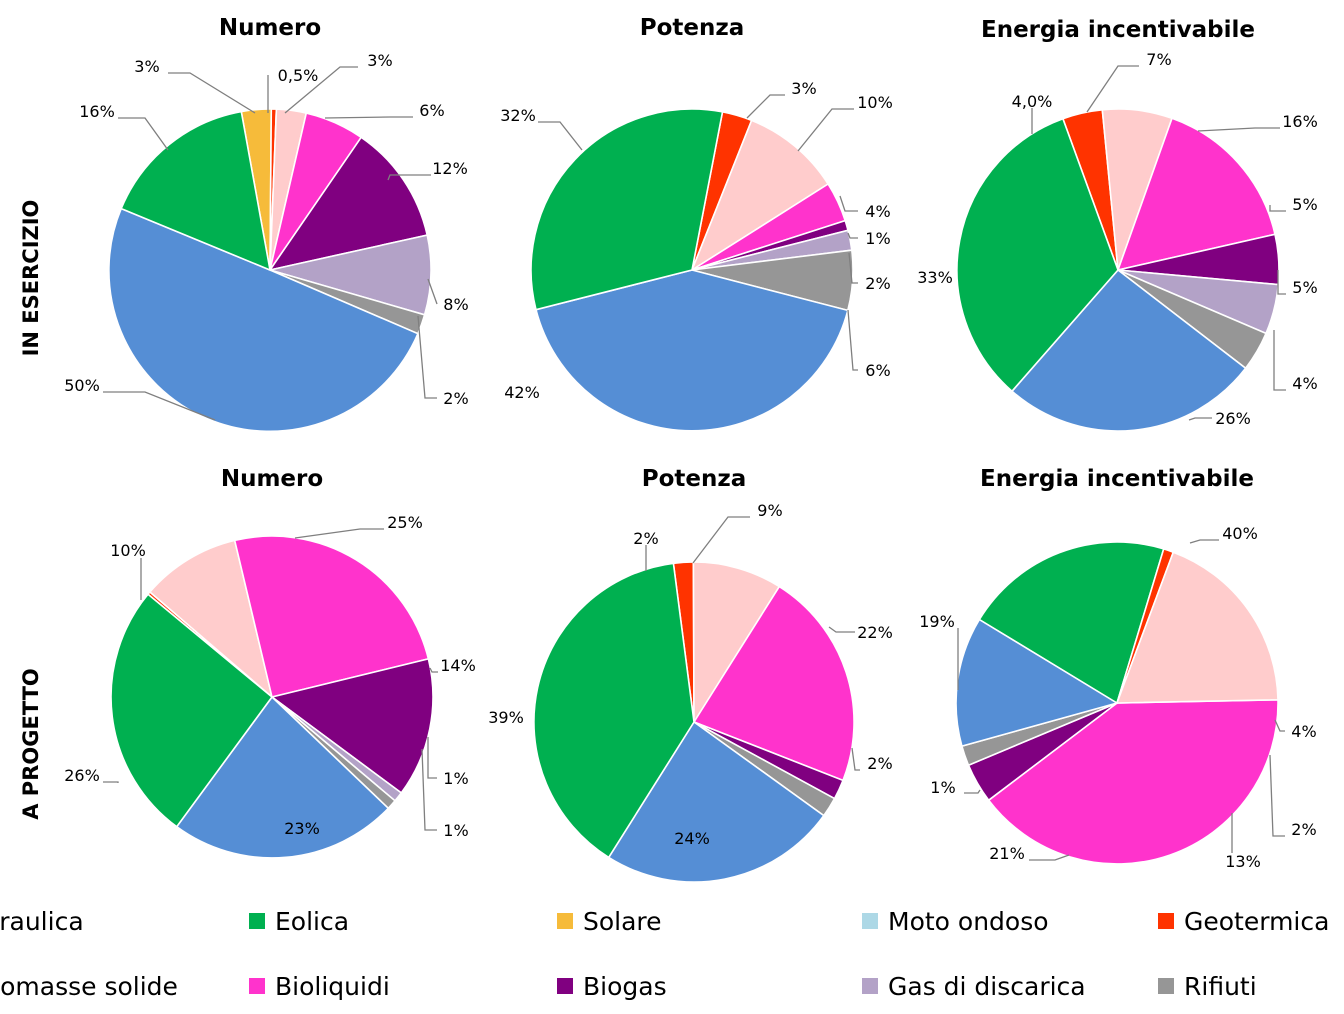  I want to click on chart-title: Energia incentivabile, so click(1117, 479).